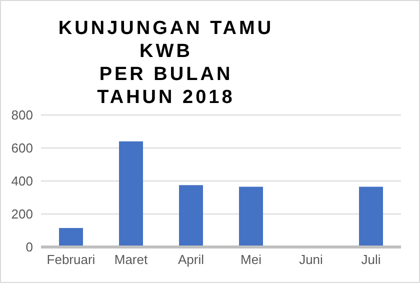 This screenshot has height=283, width=420. What do you see at coordinates (22, 181) in the screenshot?
I see `y-tick-label: 400` at bounding box center [22, 181].